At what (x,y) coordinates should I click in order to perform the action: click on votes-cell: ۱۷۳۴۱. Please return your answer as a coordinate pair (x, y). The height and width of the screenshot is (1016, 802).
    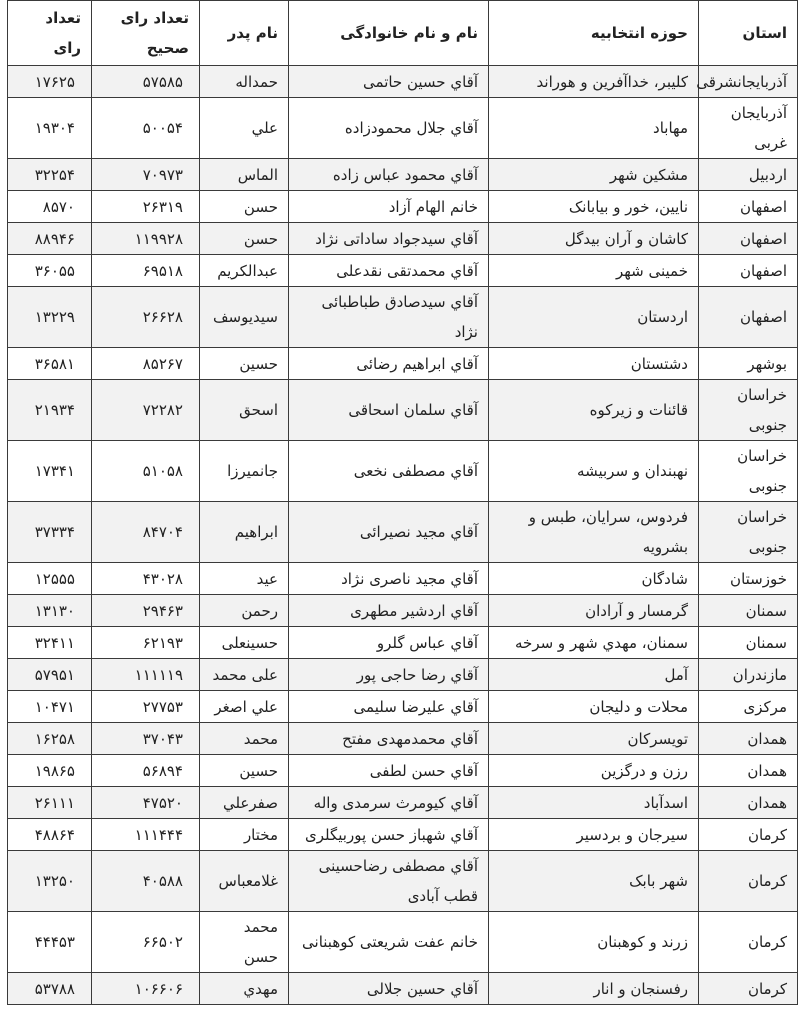
    Looking at the image, I should click on (49, 471).